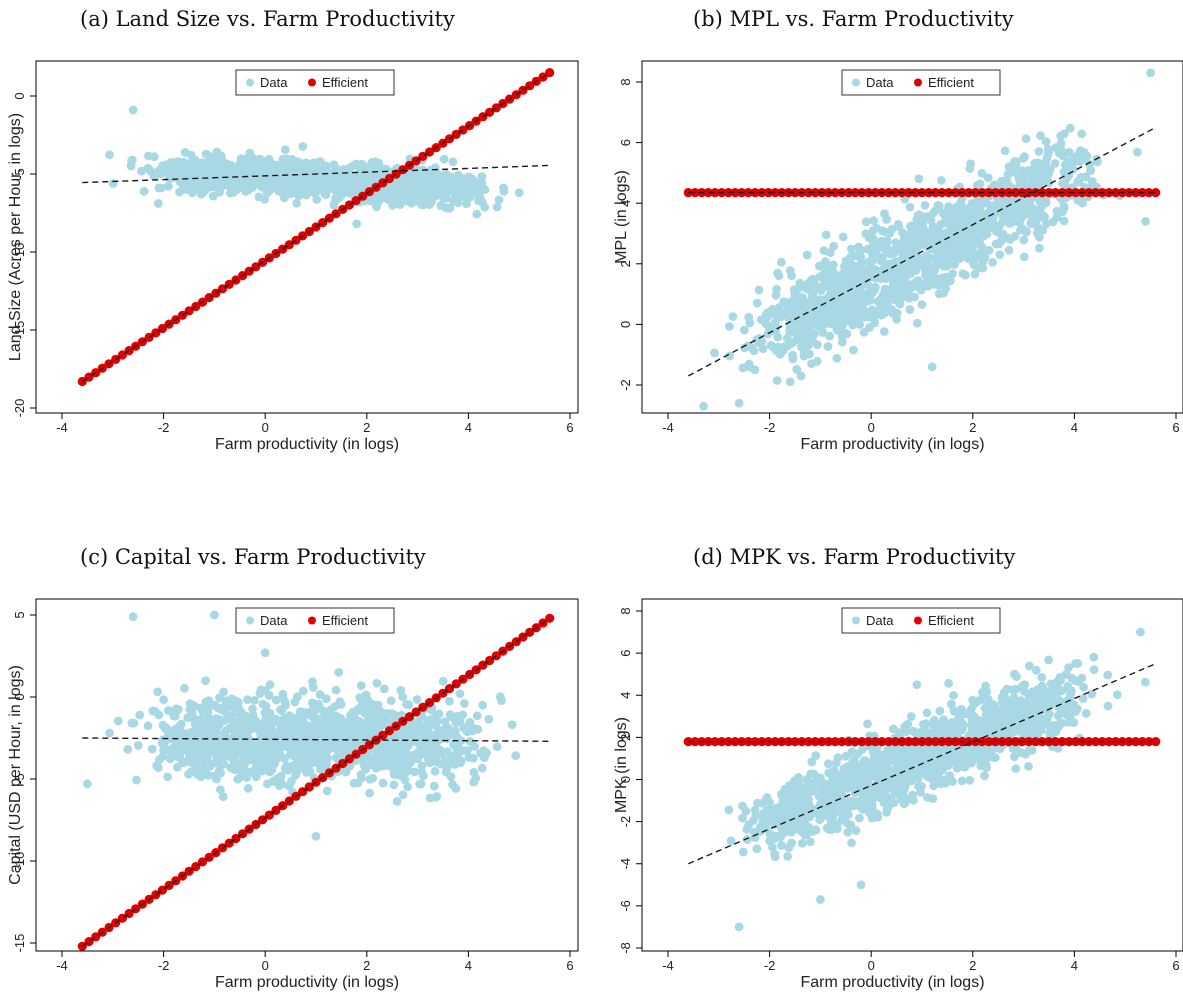 The image size is (1183, 1005). What do you see at coordinates (312, 620) in the screenshot?
I see `legend-efficient-marker` at bounding box center [312, 620].